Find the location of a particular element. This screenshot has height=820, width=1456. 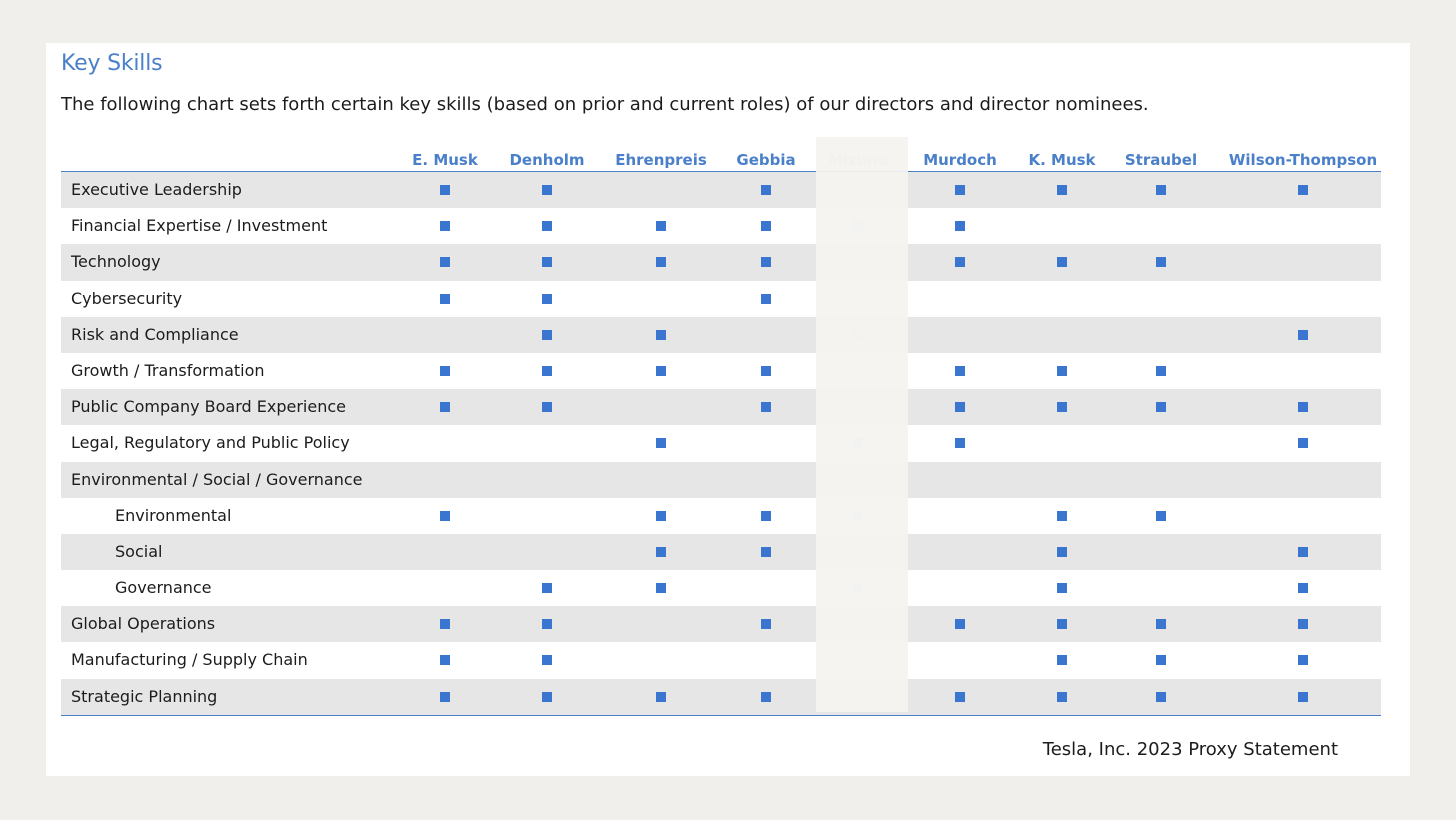

skill-label: Strategic Planning is located at coordinates (144, 696).